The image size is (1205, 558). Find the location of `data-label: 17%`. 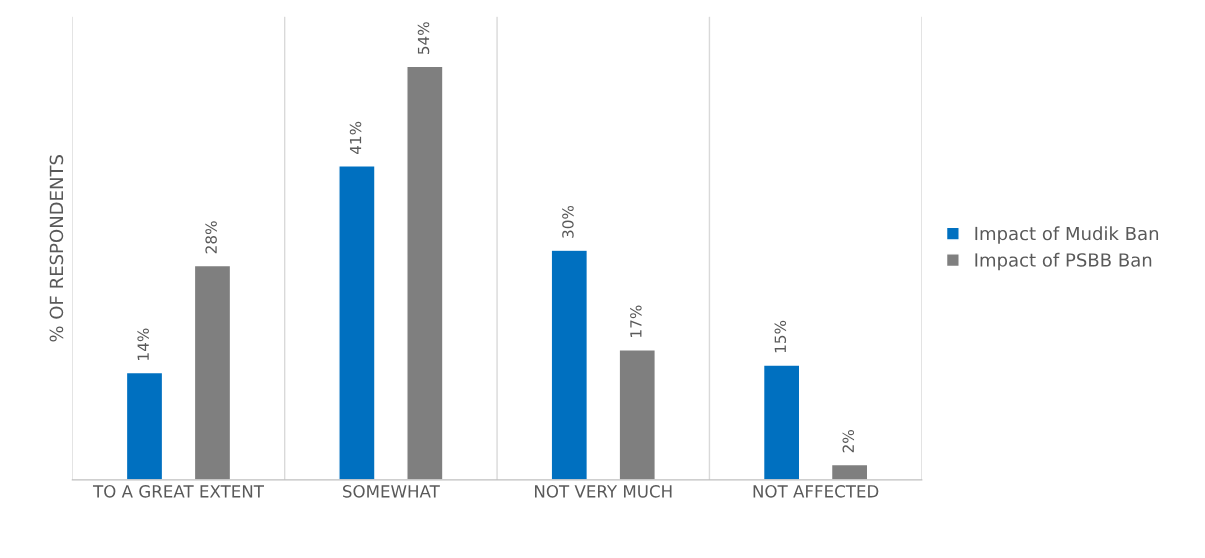

data-label: 17% is located at coordinates (636, 321).